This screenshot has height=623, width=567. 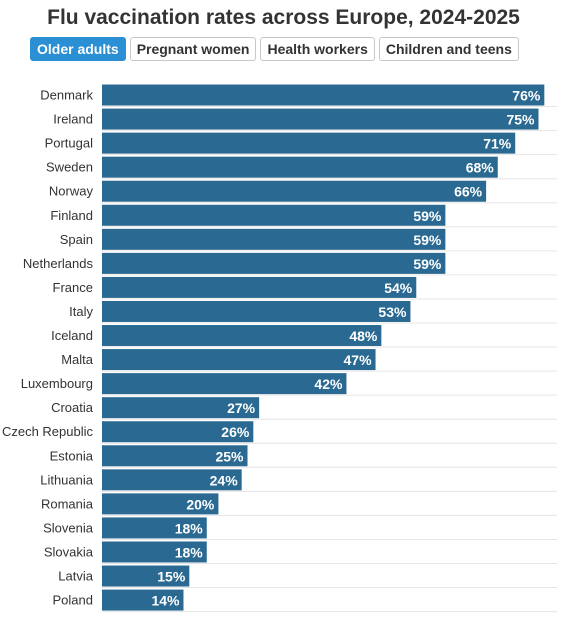 I want to click on bar-france, so click(x=259, y=287).